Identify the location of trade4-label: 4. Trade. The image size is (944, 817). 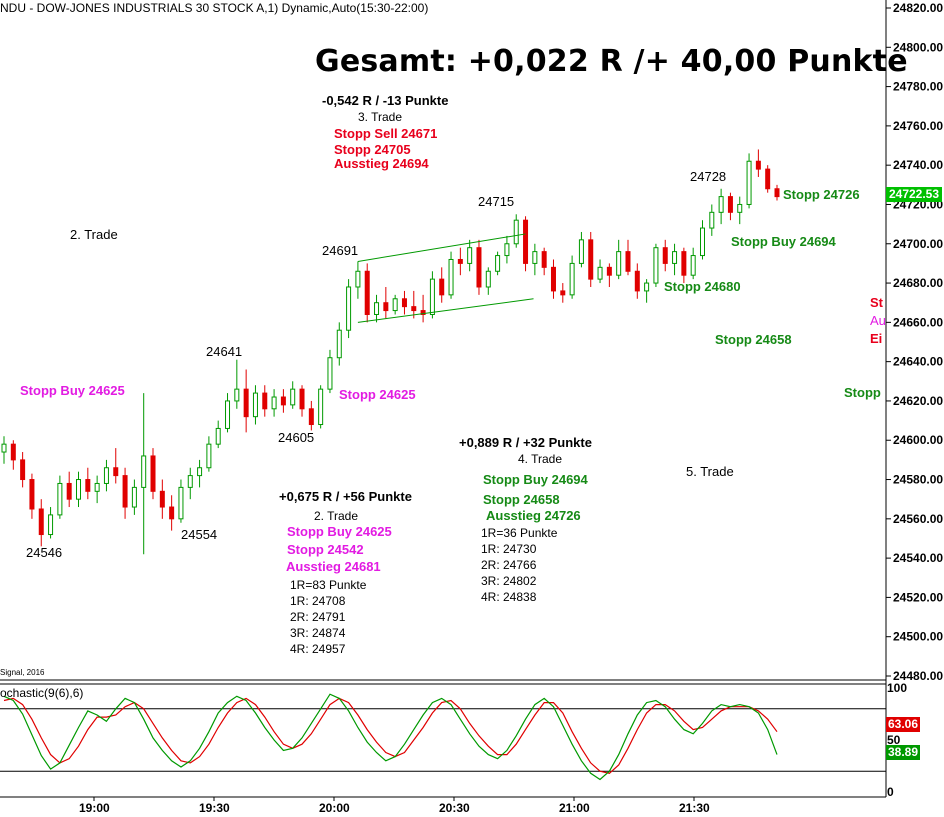
(540, 459).